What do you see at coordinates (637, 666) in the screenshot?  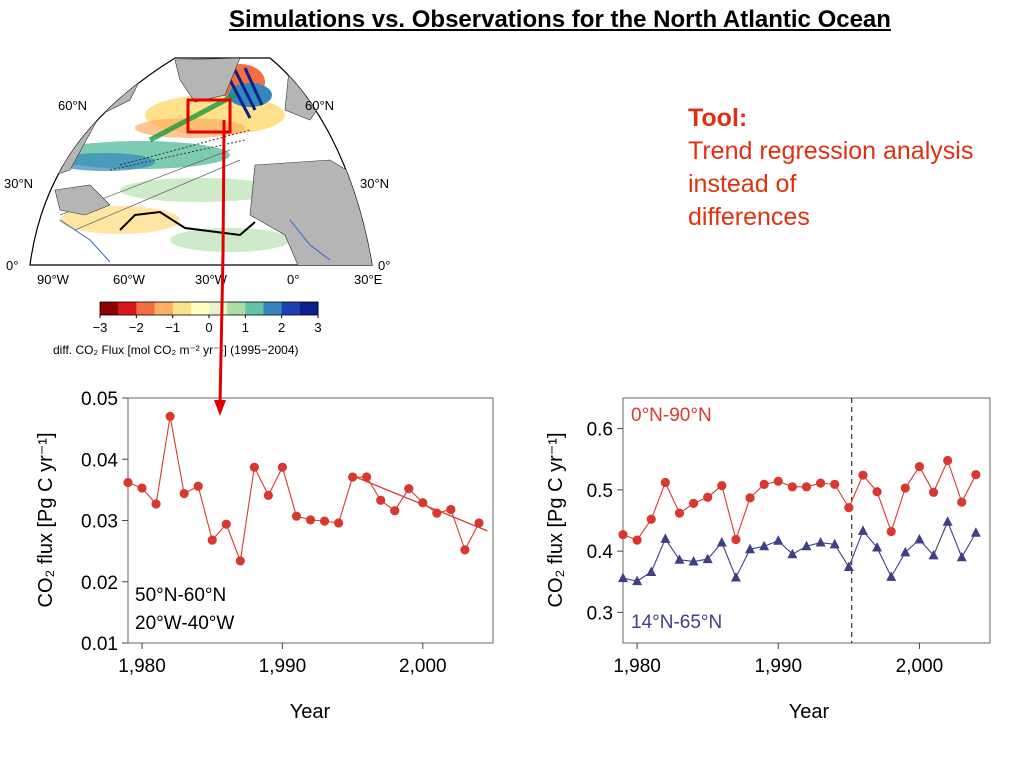 I see `x-tick-label: 1,980` at bounding box center [637, 666].